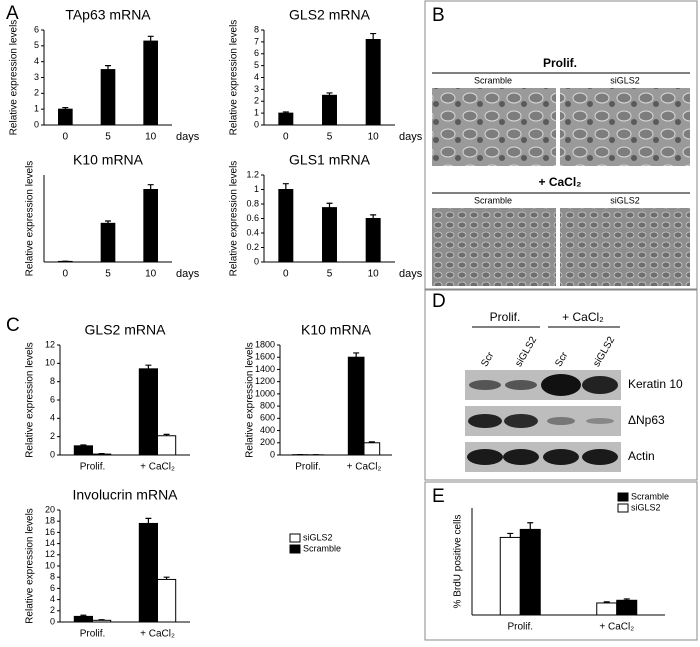 Image resolution: width=700 pixels, height=647 pixels. I want to click on y-tick-label: 1.2, so click(252, 174).